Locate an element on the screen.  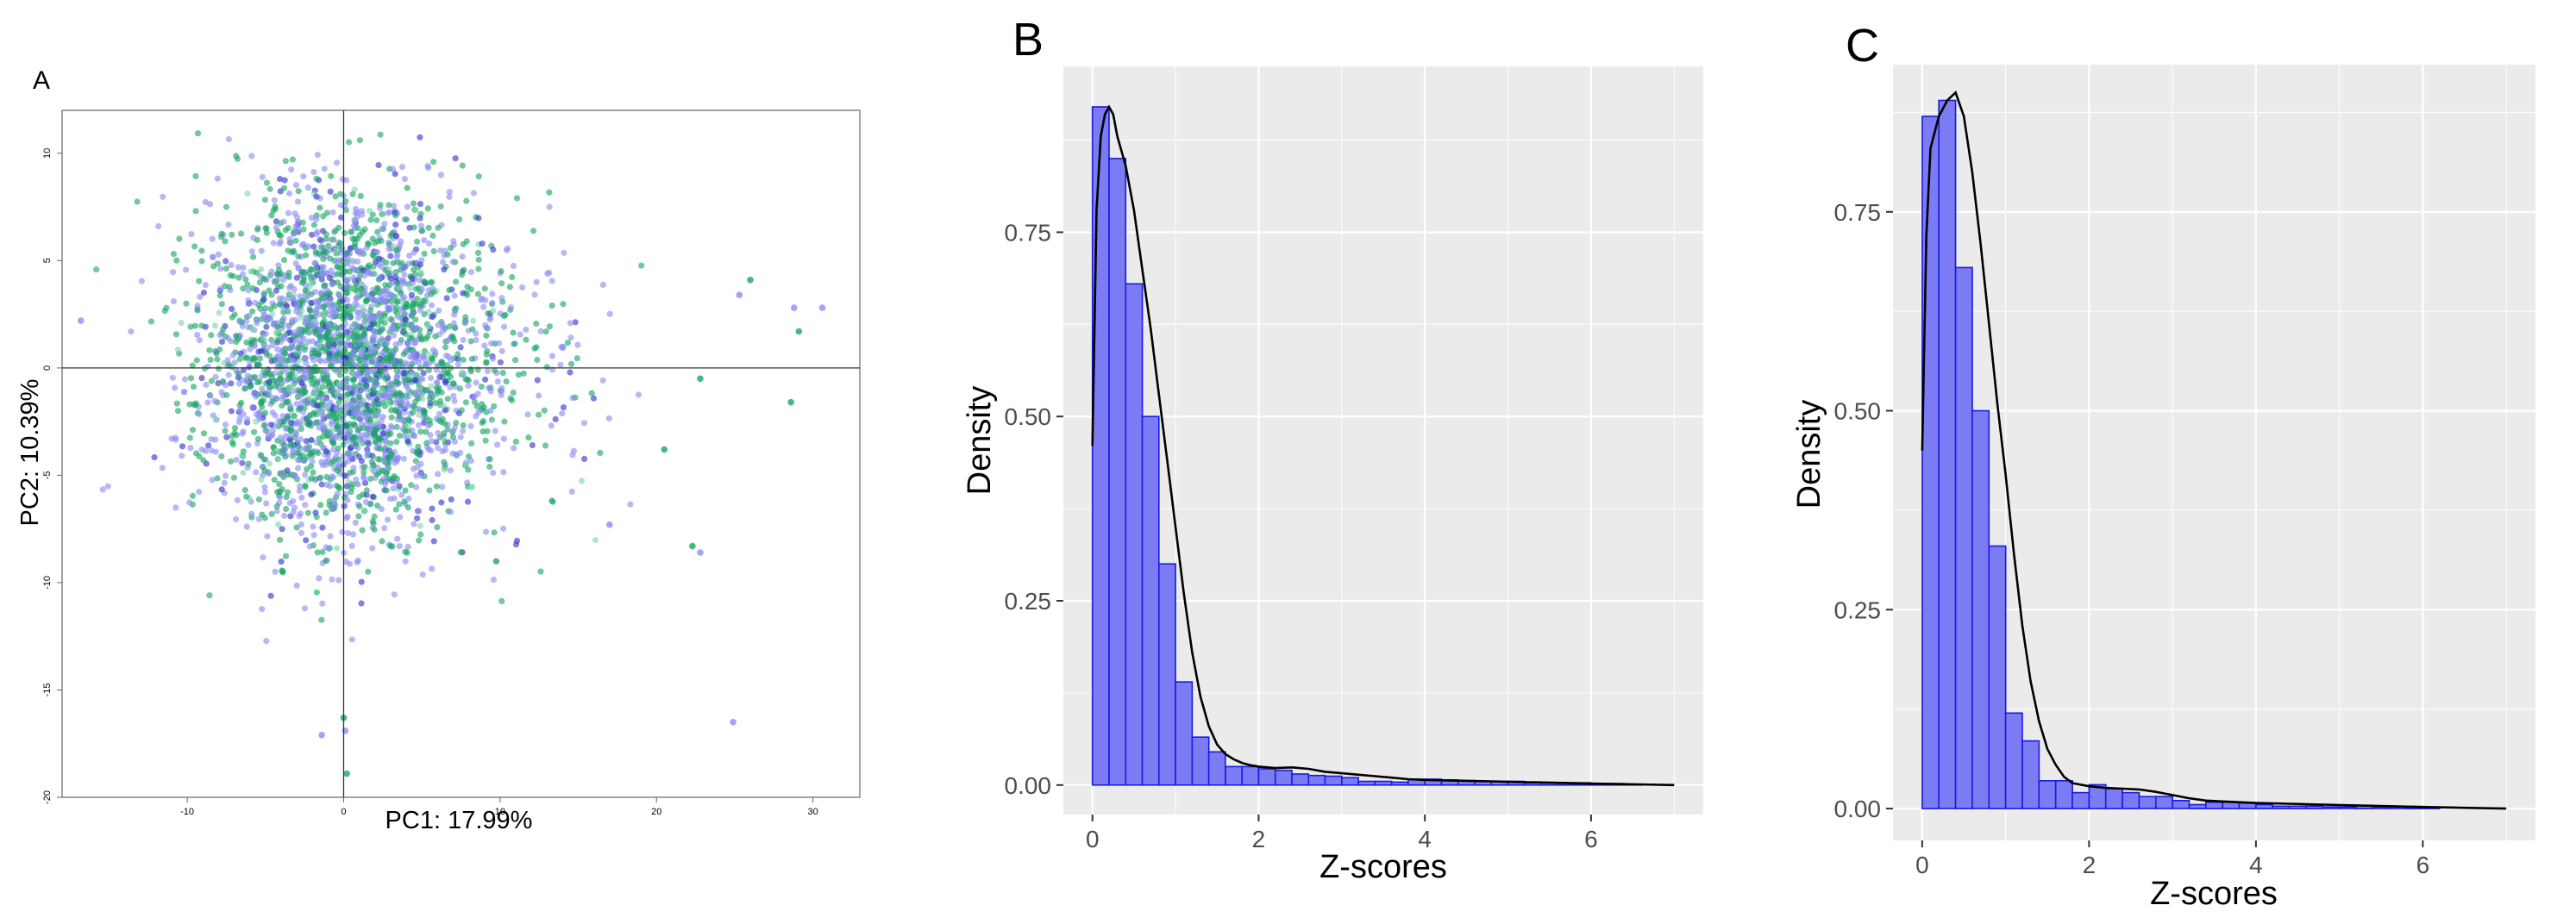
panel-b-y-ticks: 0.00 0.25 0.50 0.75 is located at coordinates (1034, 509).